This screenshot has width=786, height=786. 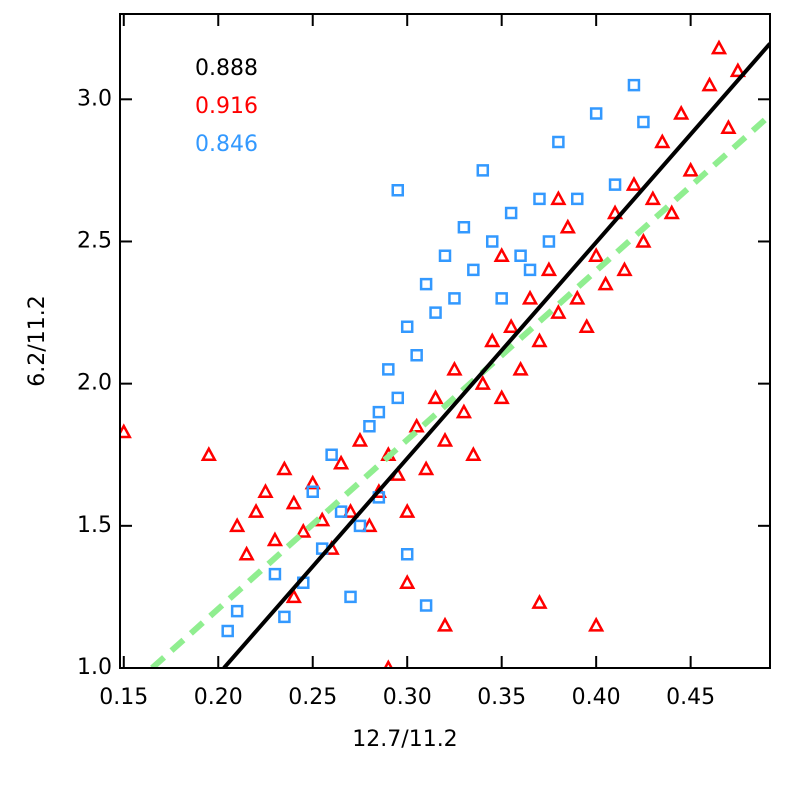 I want to click on y-tick-label: 1.0, so click(x=94, y=667).